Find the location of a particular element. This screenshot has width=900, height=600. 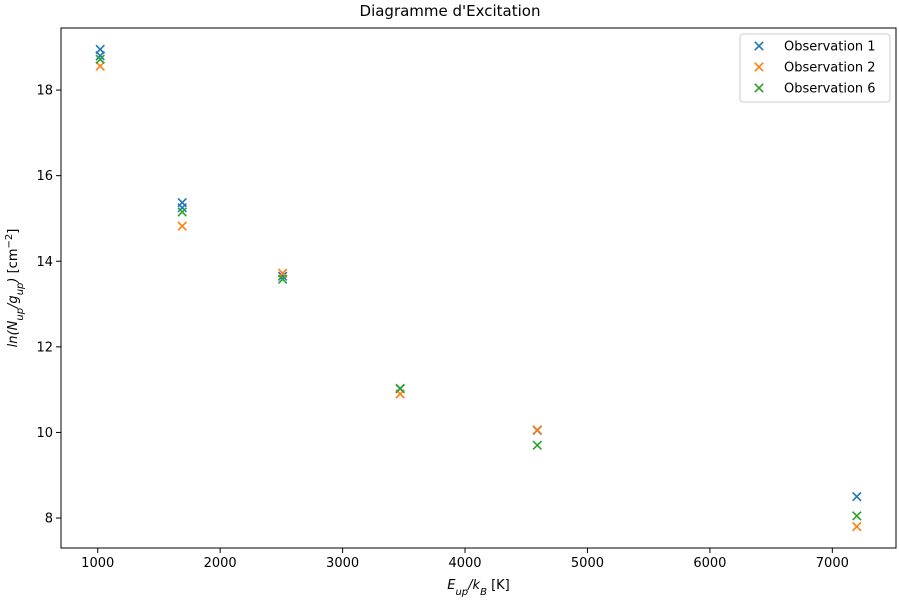

legend-label: Observation 2 is located at coordinates (830, 68).